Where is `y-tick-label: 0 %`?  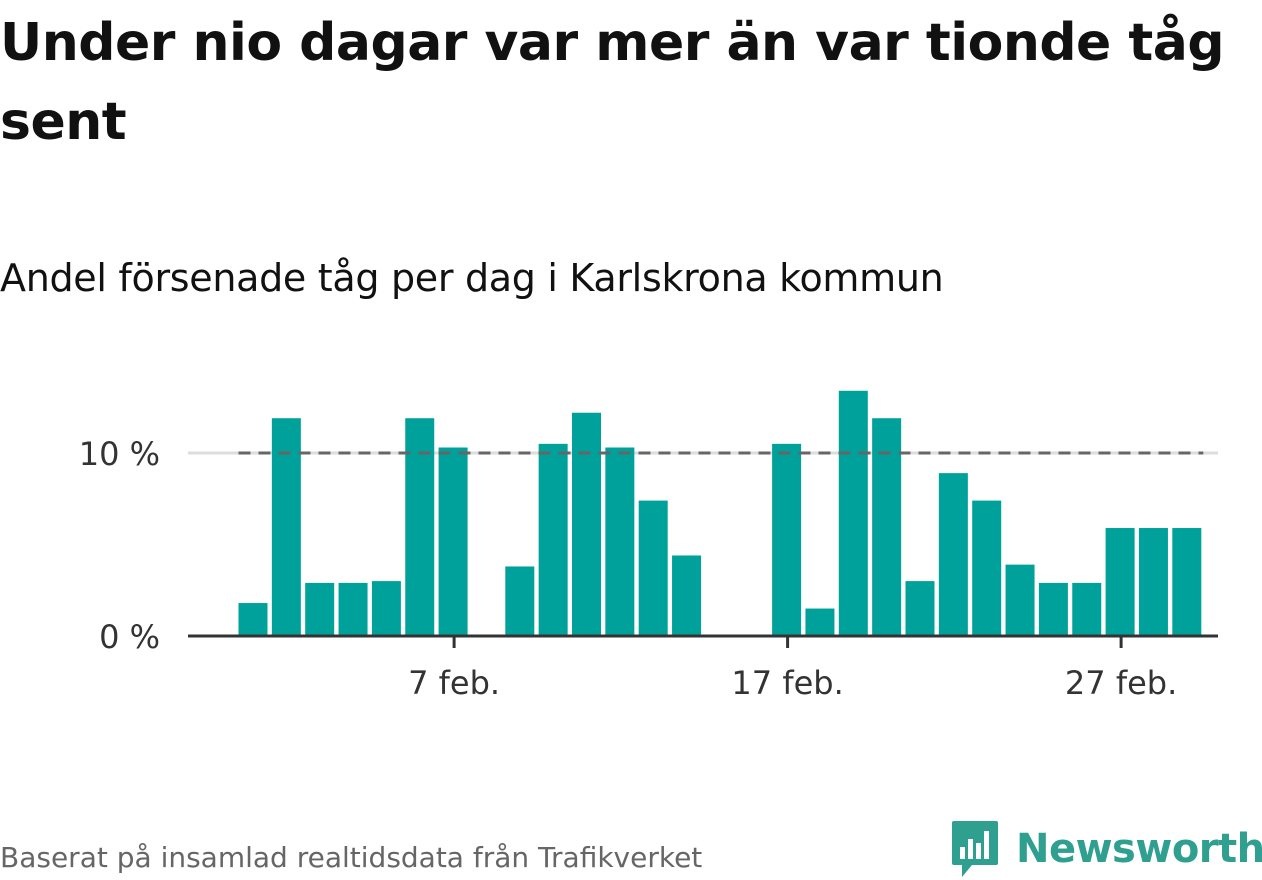
y-tick-label: 0 % is located at coordinates (129, 637).